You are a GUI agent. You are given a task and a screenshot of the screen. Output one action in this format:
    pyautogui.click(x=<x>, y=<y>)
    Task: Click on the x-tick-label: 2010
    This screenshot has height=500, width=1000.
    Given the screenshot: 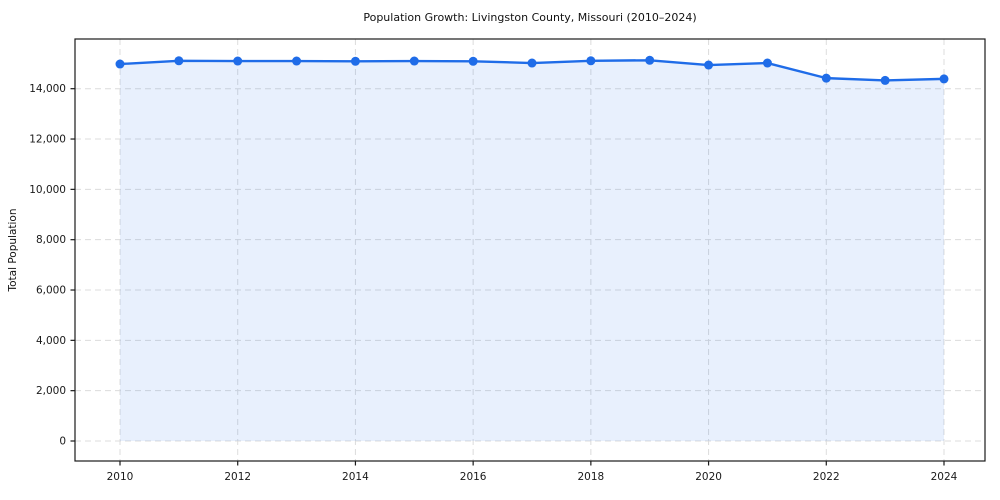 What is the action you would take?
    pyautogui.click(x=120, y=477)
    